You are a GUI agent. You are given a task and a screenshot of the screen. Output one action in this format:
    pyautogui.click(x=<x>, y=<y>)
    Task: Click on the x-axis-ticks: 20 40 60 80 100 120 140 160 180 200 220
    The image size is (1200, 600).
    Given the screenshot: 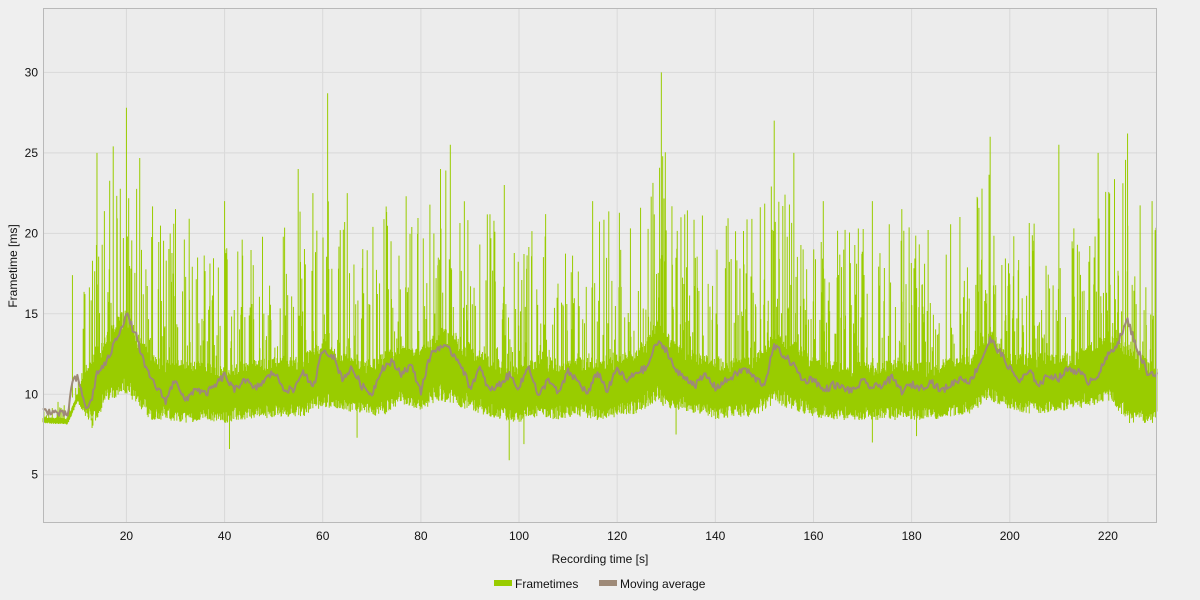 What is the action you would take?
    pyautogui.click(x=619, y=536)
    